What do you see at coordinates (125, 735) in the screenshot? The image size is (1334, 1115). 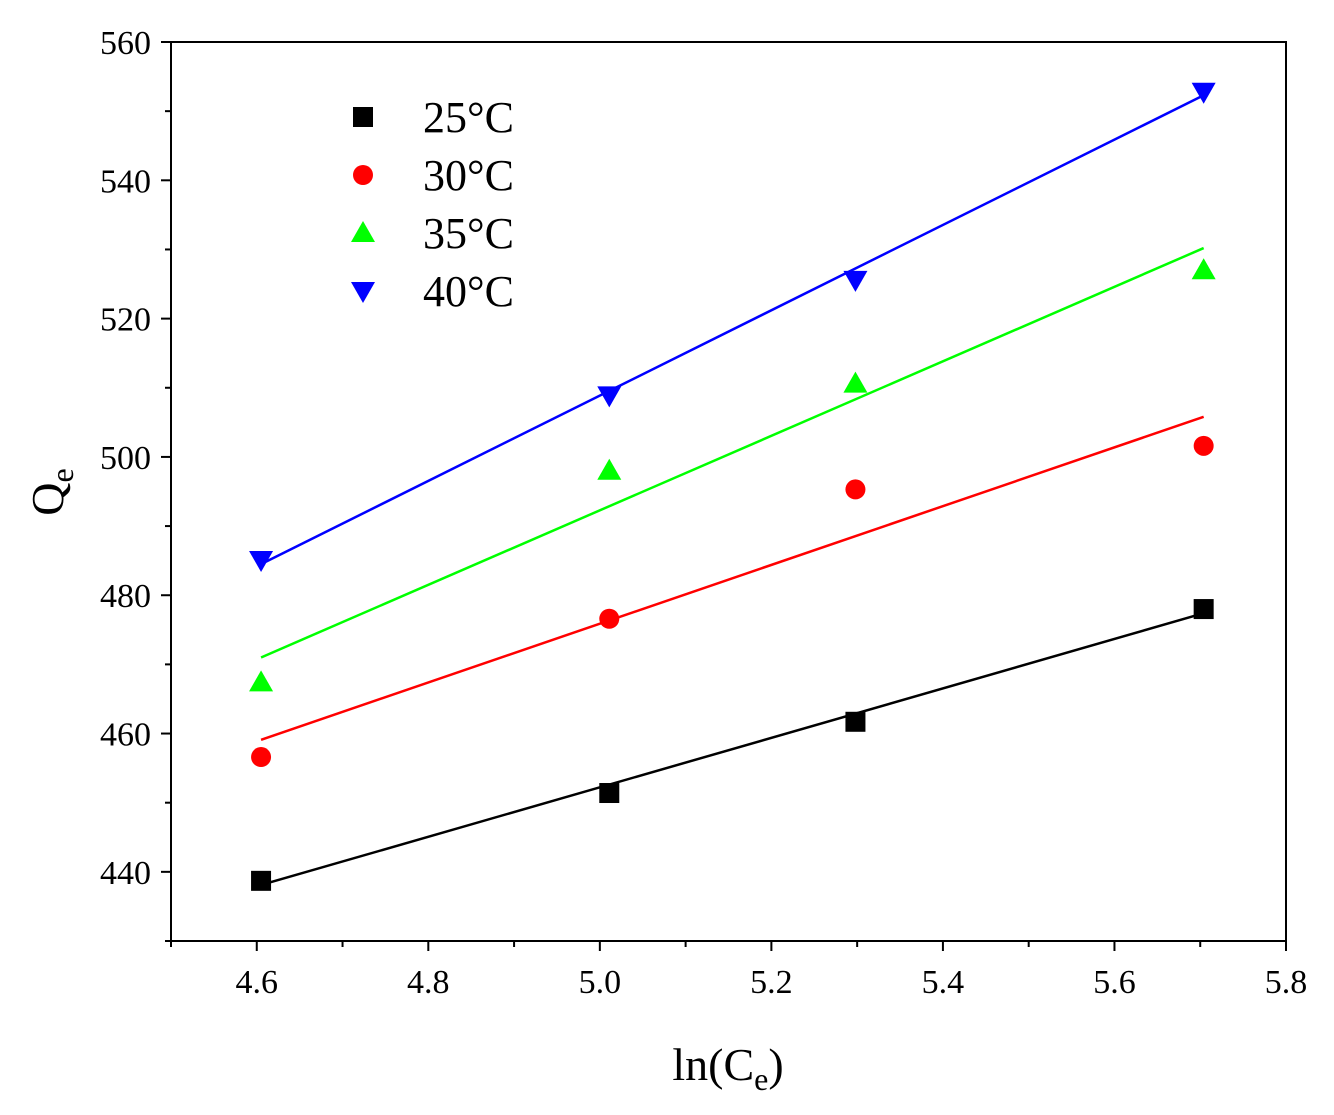 I see `y-tick-label: 460` at bounding box center [125, 735].